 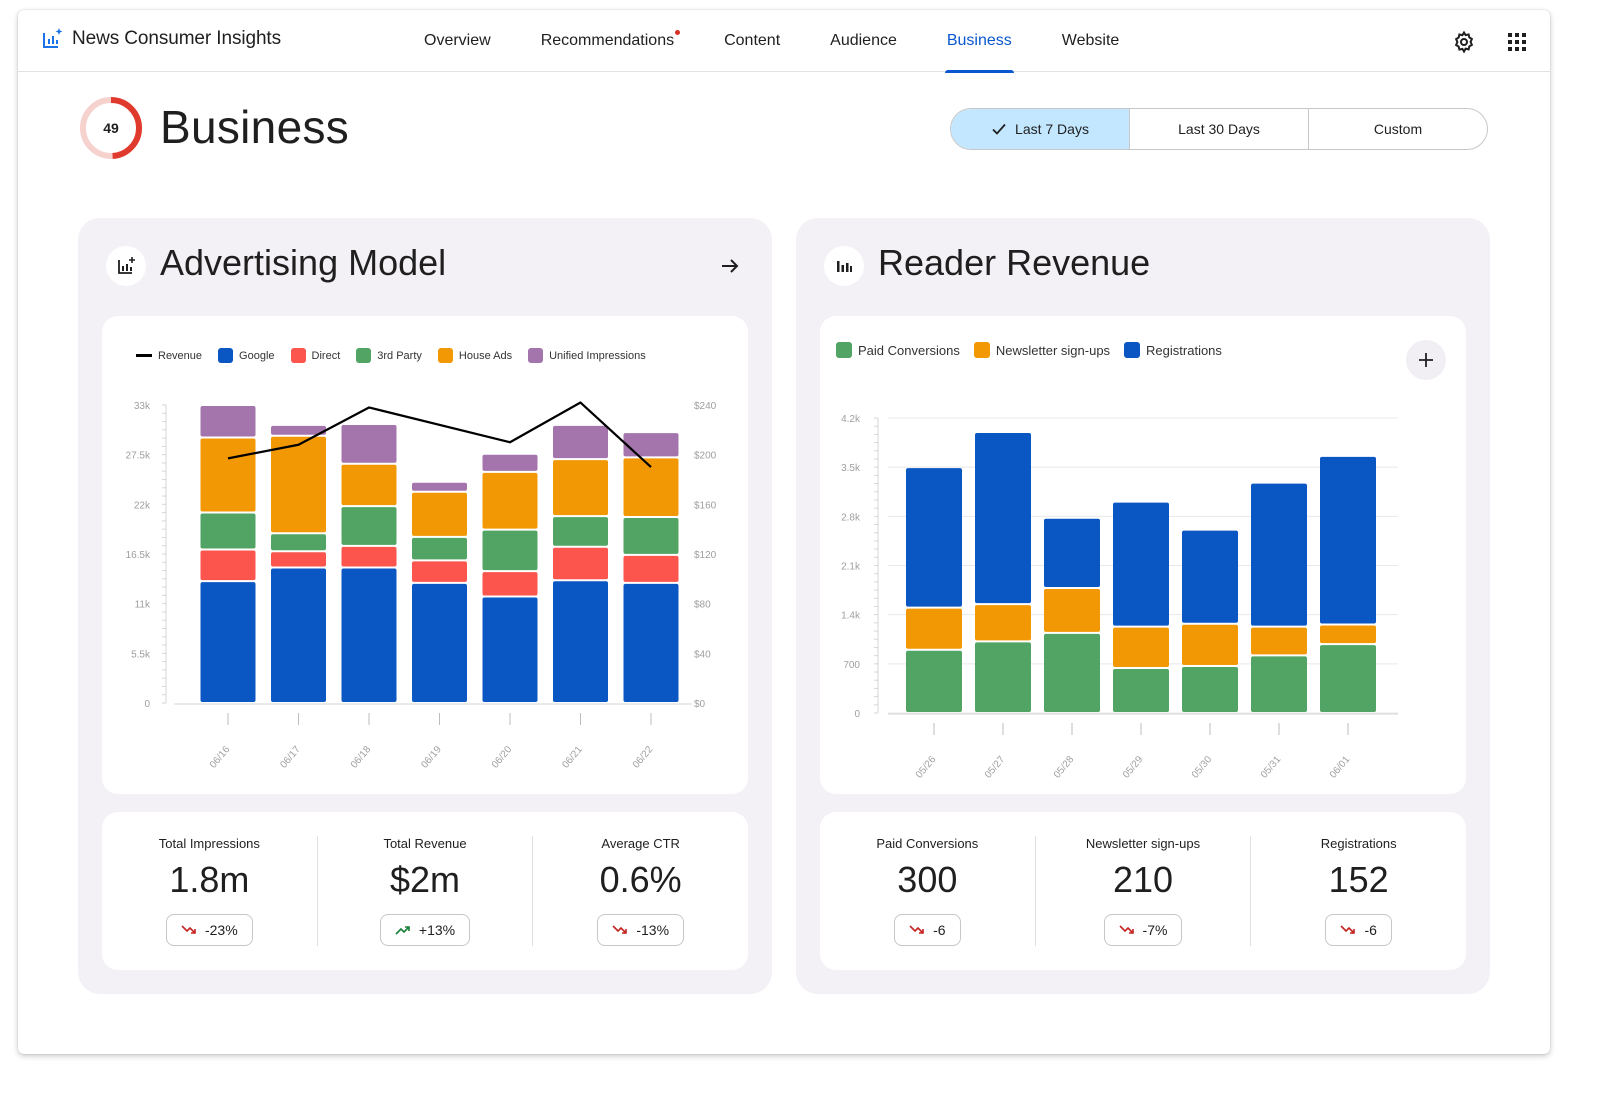 What do you see at coordinates (1133, 767) in the screenshot?
I see `x-tick-label: 05/29` at bounding box center [1133, 767].